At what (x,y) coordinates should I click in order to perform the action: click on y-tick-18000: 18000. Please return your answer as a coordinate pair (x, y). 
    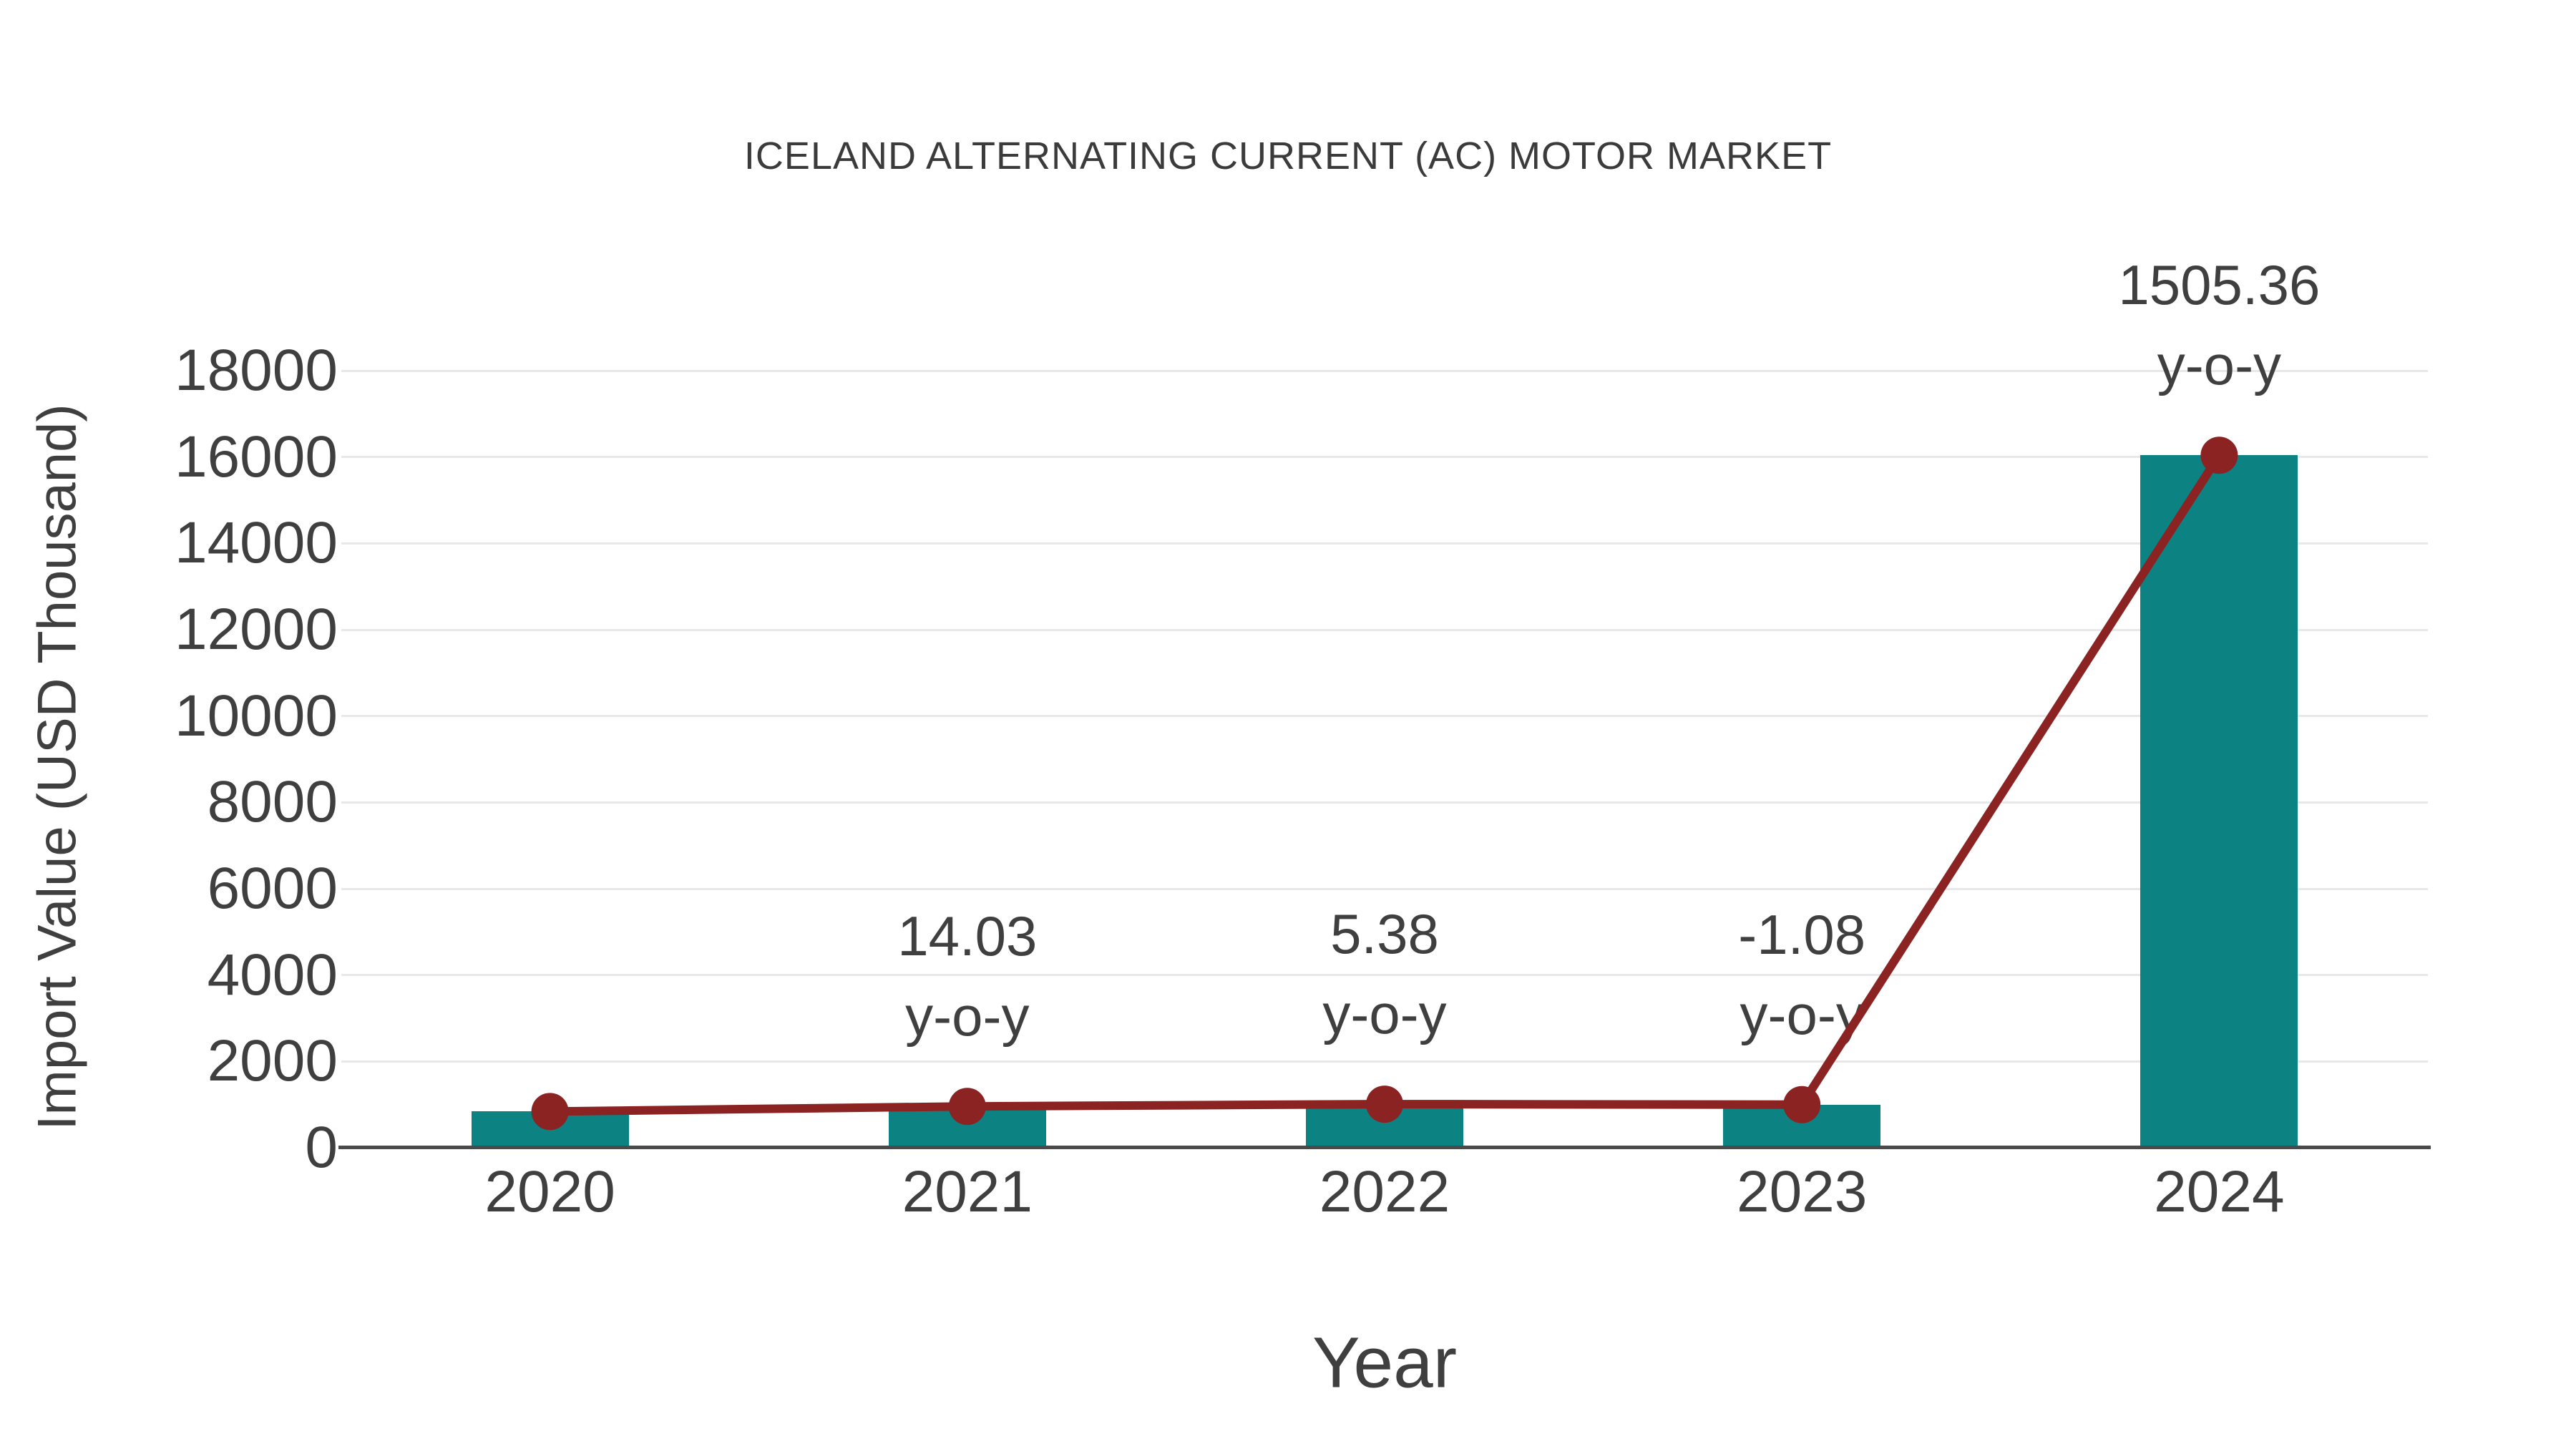
    Looking at the image, I should click on (256, 370).